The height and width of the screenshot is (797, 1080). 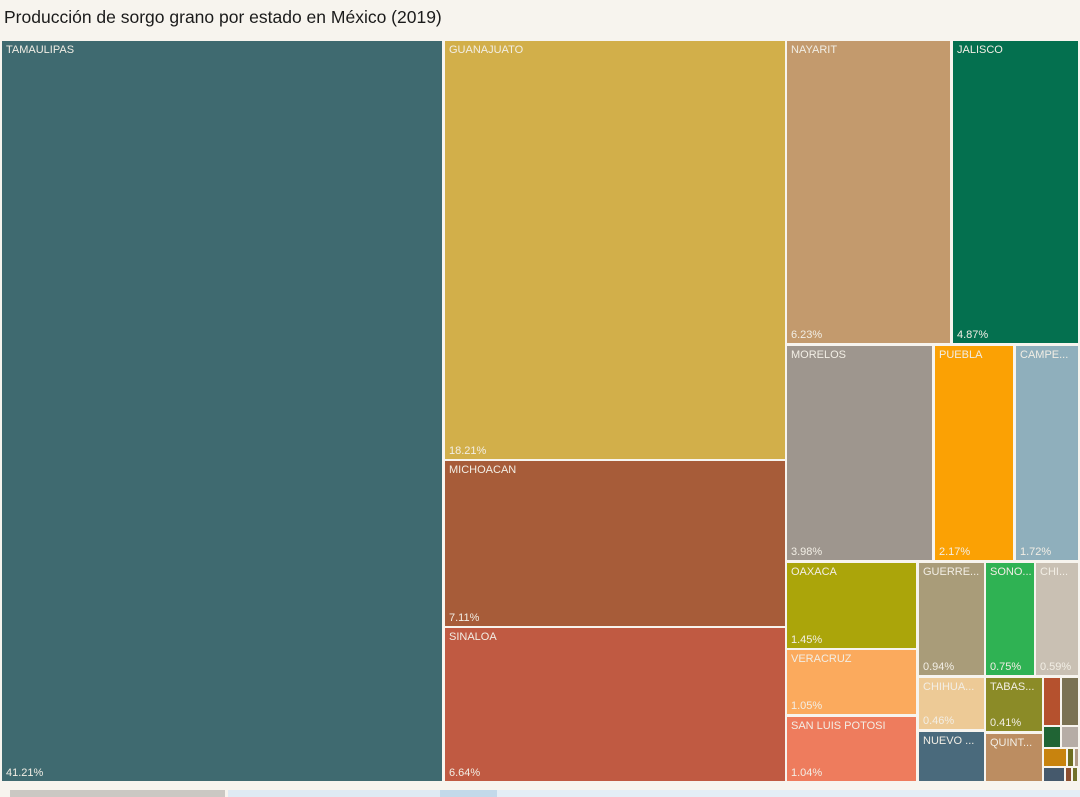 What do you see at coordinates (961, 355) in the screenshot?
I see `tile-name-label: PUEBLA` at bounding box center [961, 355].